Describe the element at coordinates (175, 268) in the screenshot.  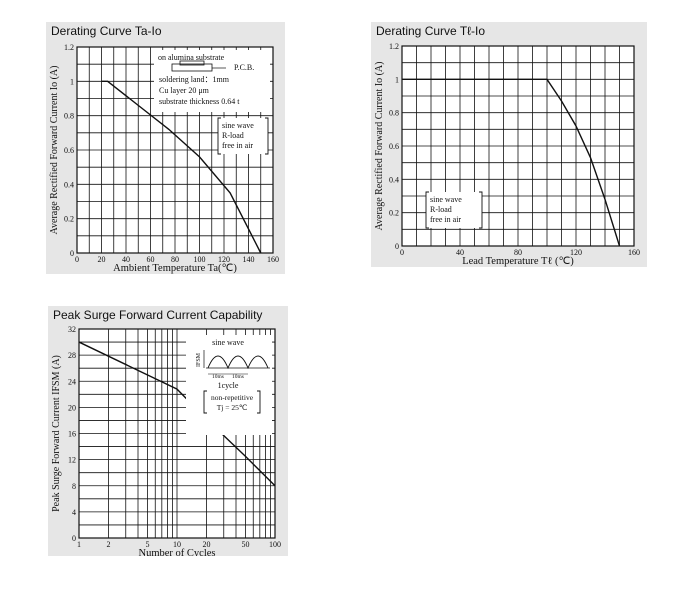
I see `x-axis-label: Ambient Temperature Ta(℃)` at that location.